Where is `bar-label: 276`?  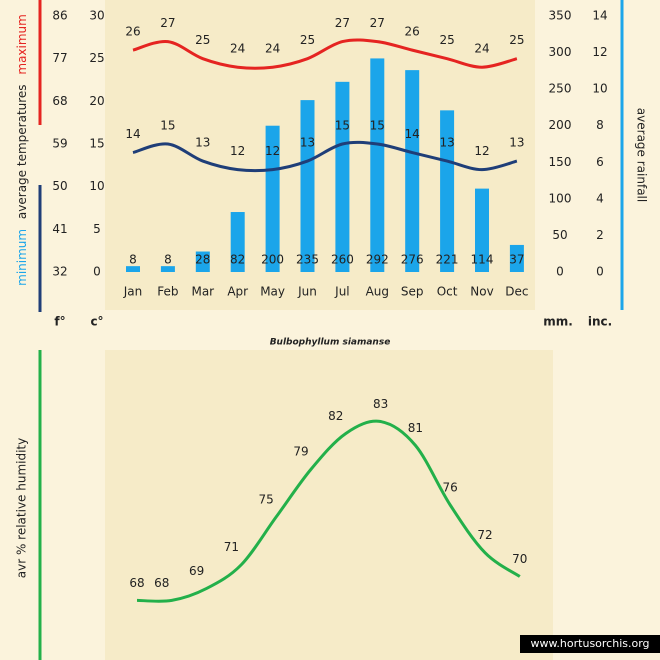 bar-label: 276 is located at coordinates (412, 260).